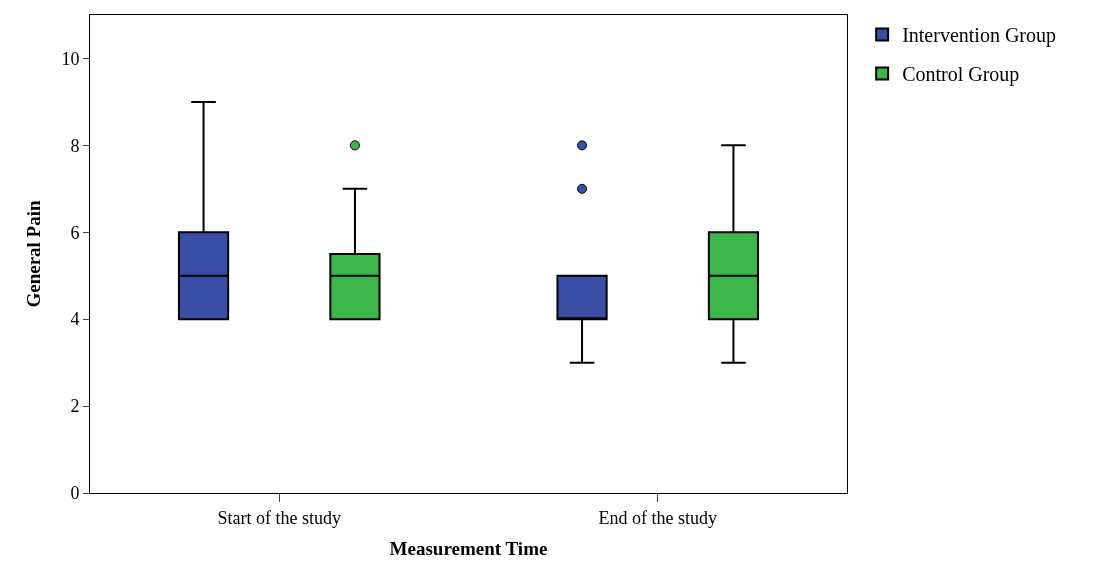 This screenshot has width=1117, height=583. I want to click on y-tick-label: 6, so click(75, 232).